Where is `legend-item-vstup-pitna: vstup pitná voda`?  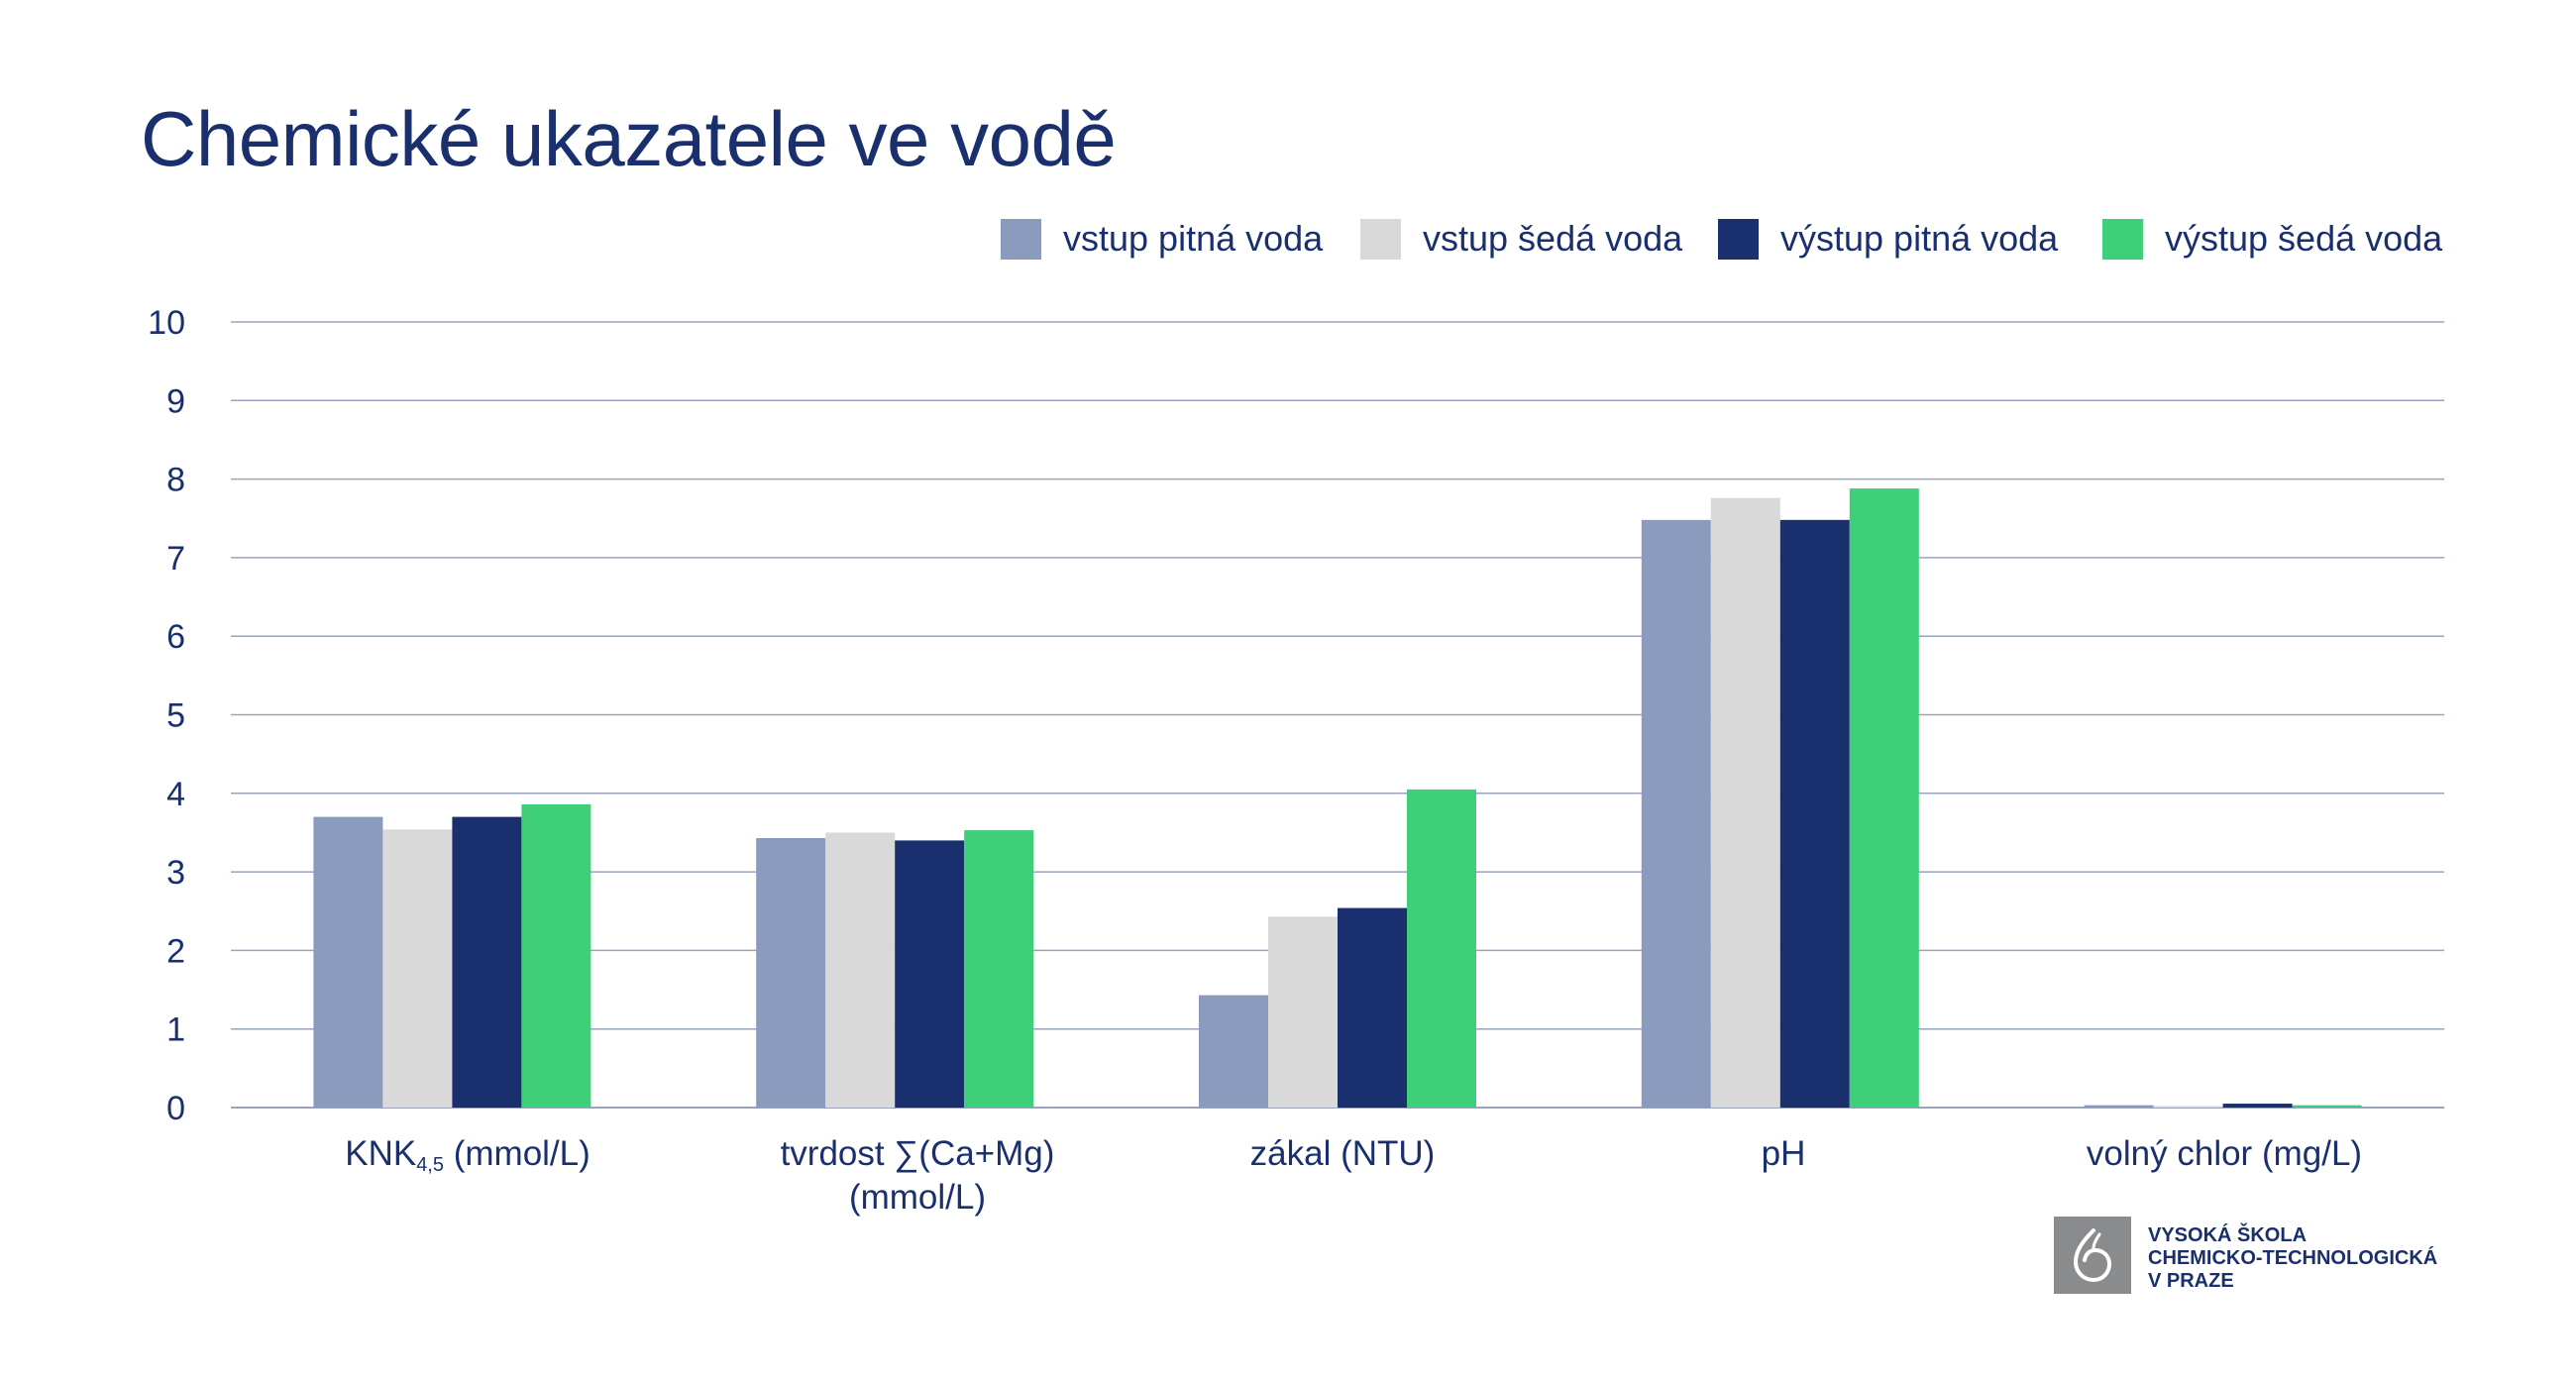 legend-item-vstup-pitna: vstup pitná voda is located at coordinates (1162, 239).